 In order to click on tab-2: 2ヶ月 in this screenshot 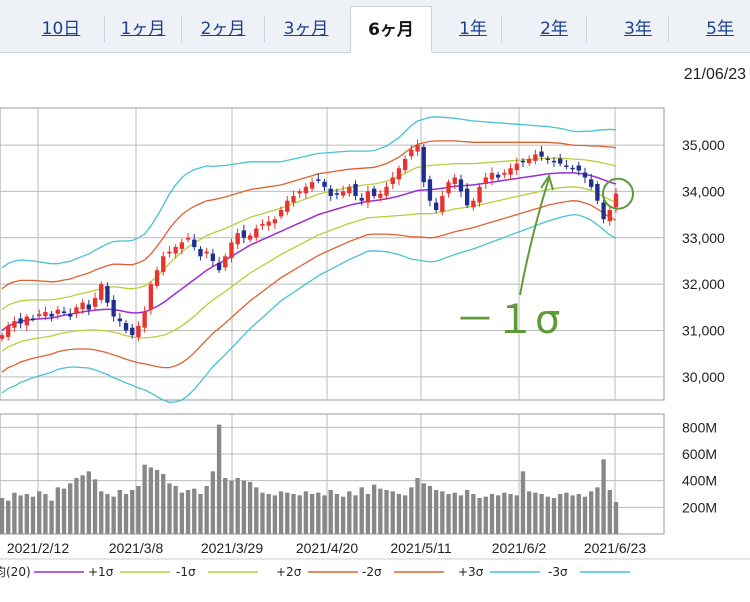, I will do `click(223, 29)`.